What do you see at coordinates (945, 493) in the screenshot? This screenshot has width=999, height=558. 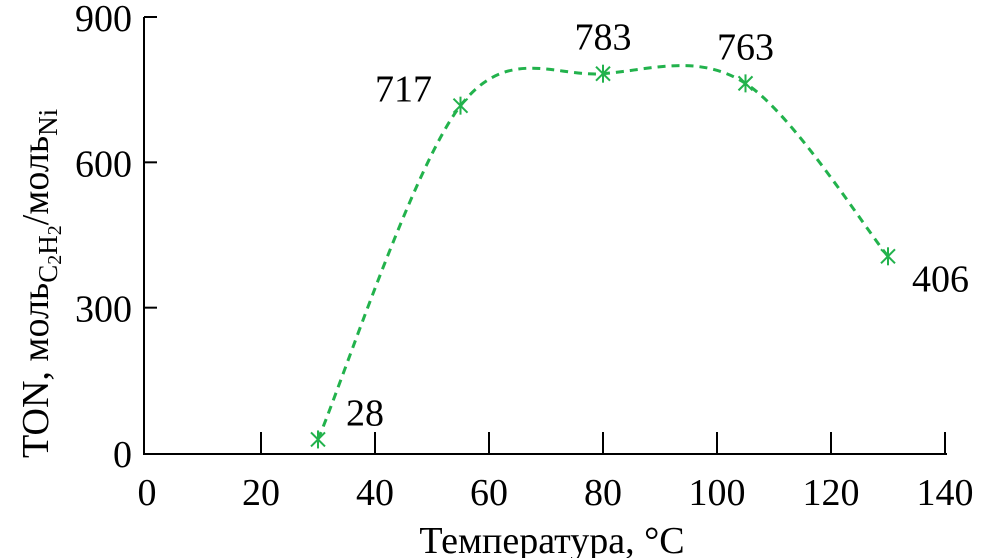 I see `x-tick-label: 140` at bounding box center [945, 493].